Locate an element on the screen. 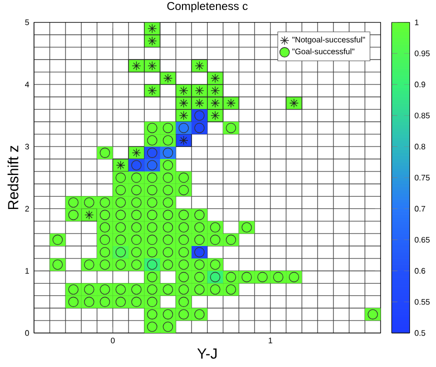 The height and width of the screenshot is (367, 436). color-bar-label: 0.65 is located at coordinates (422, 239).